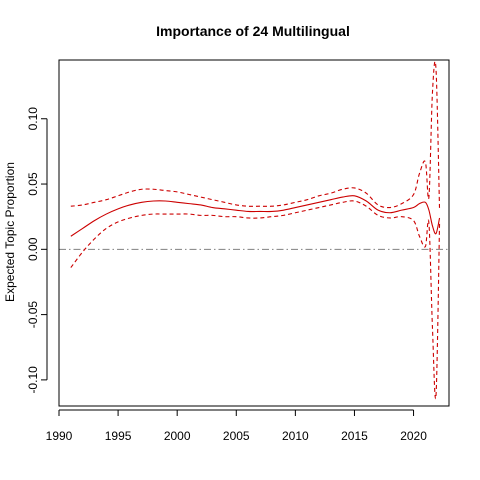 This screenshot has height=480, width=480. I want to click on x-tick-label: 1990, so click(59, 436).